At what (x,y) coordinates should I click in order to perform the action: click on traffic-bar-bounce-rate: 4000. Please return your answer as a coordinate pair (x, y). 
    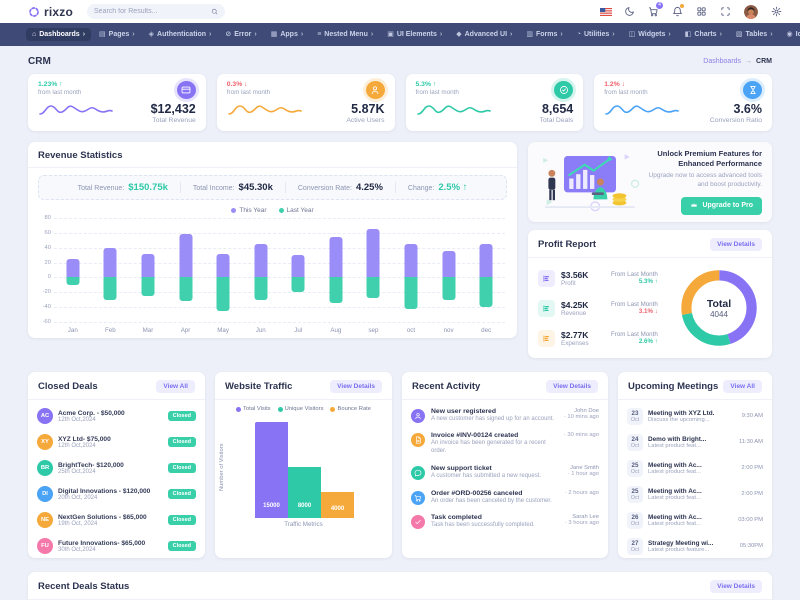
    Looking at the image, I should click on (337, 505).